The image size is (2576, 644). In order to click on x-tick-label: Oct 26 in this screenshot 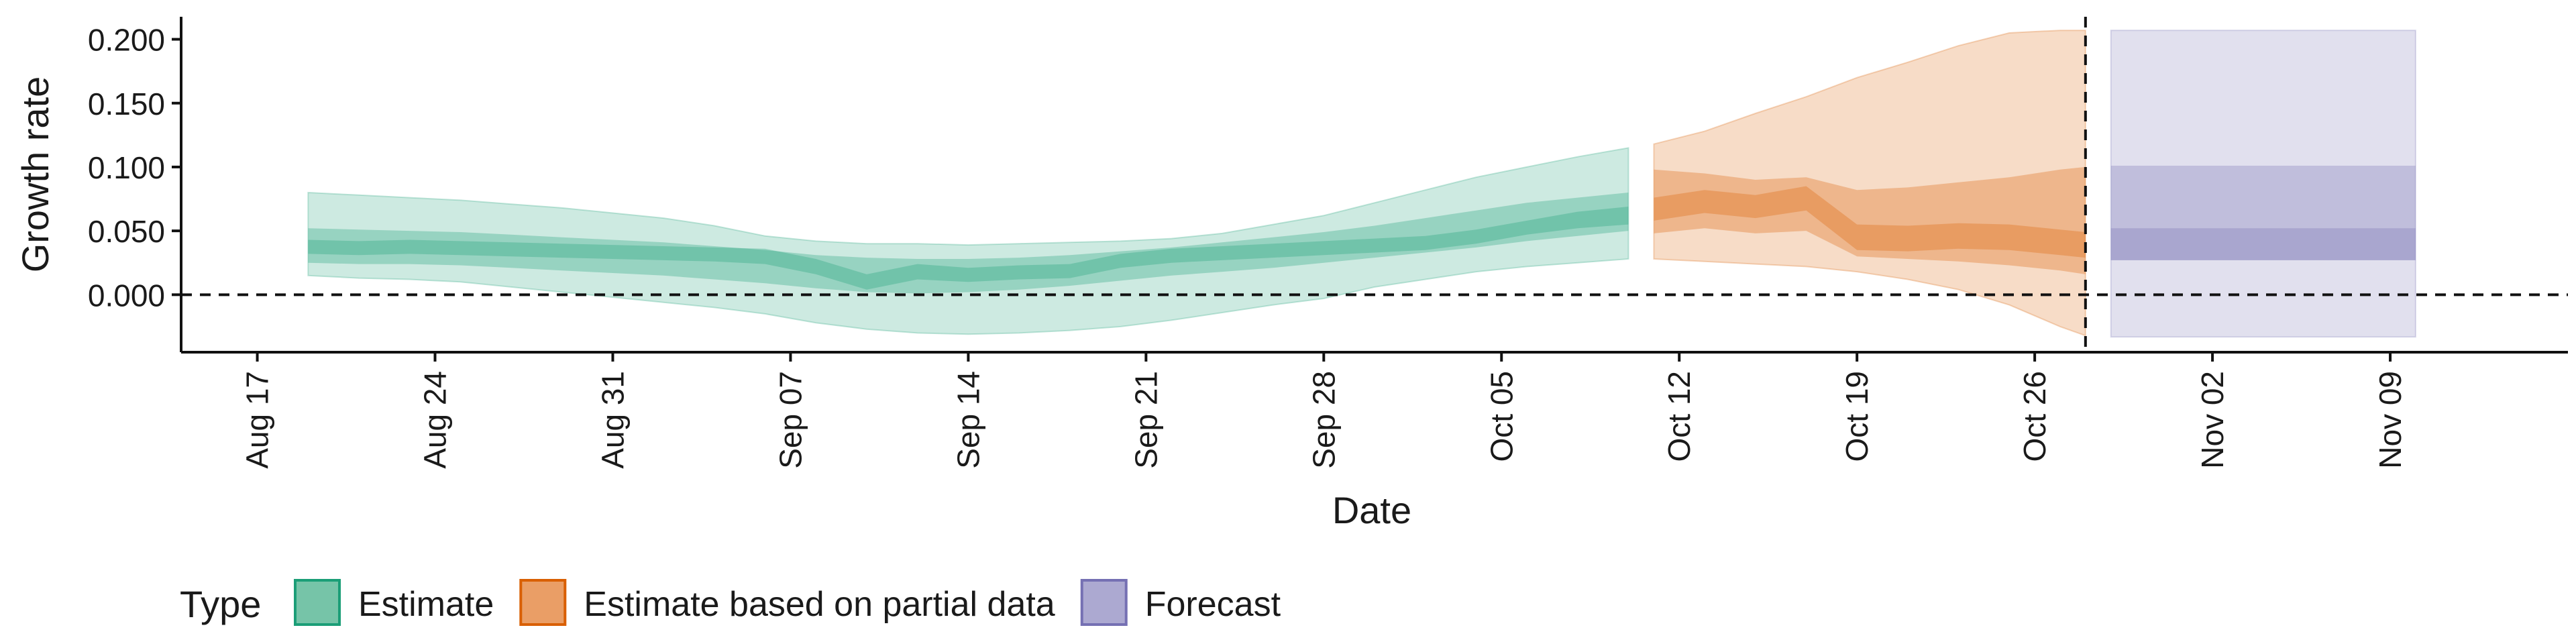, I will do `click(2034, 416)`.